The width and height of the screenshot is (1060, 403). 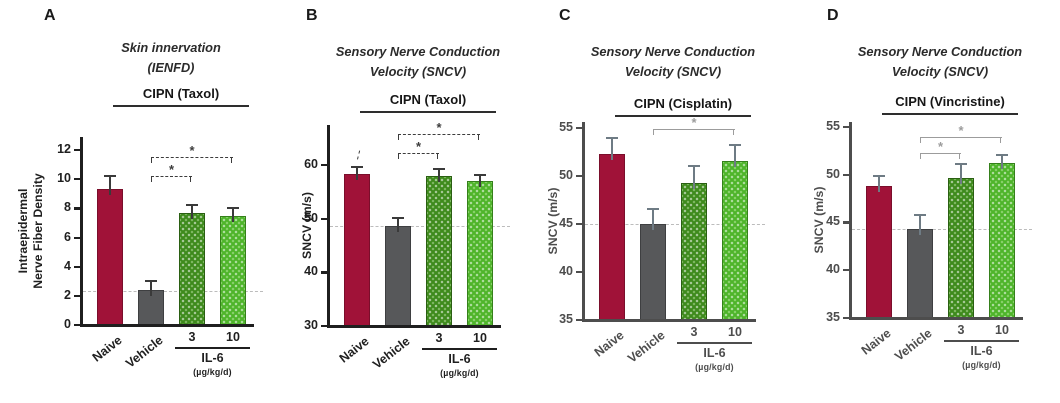 What do you see at coordinates (311, 217) in the screenshot?
I see `y-tick-label: 50` at bounding box center [311, 217].